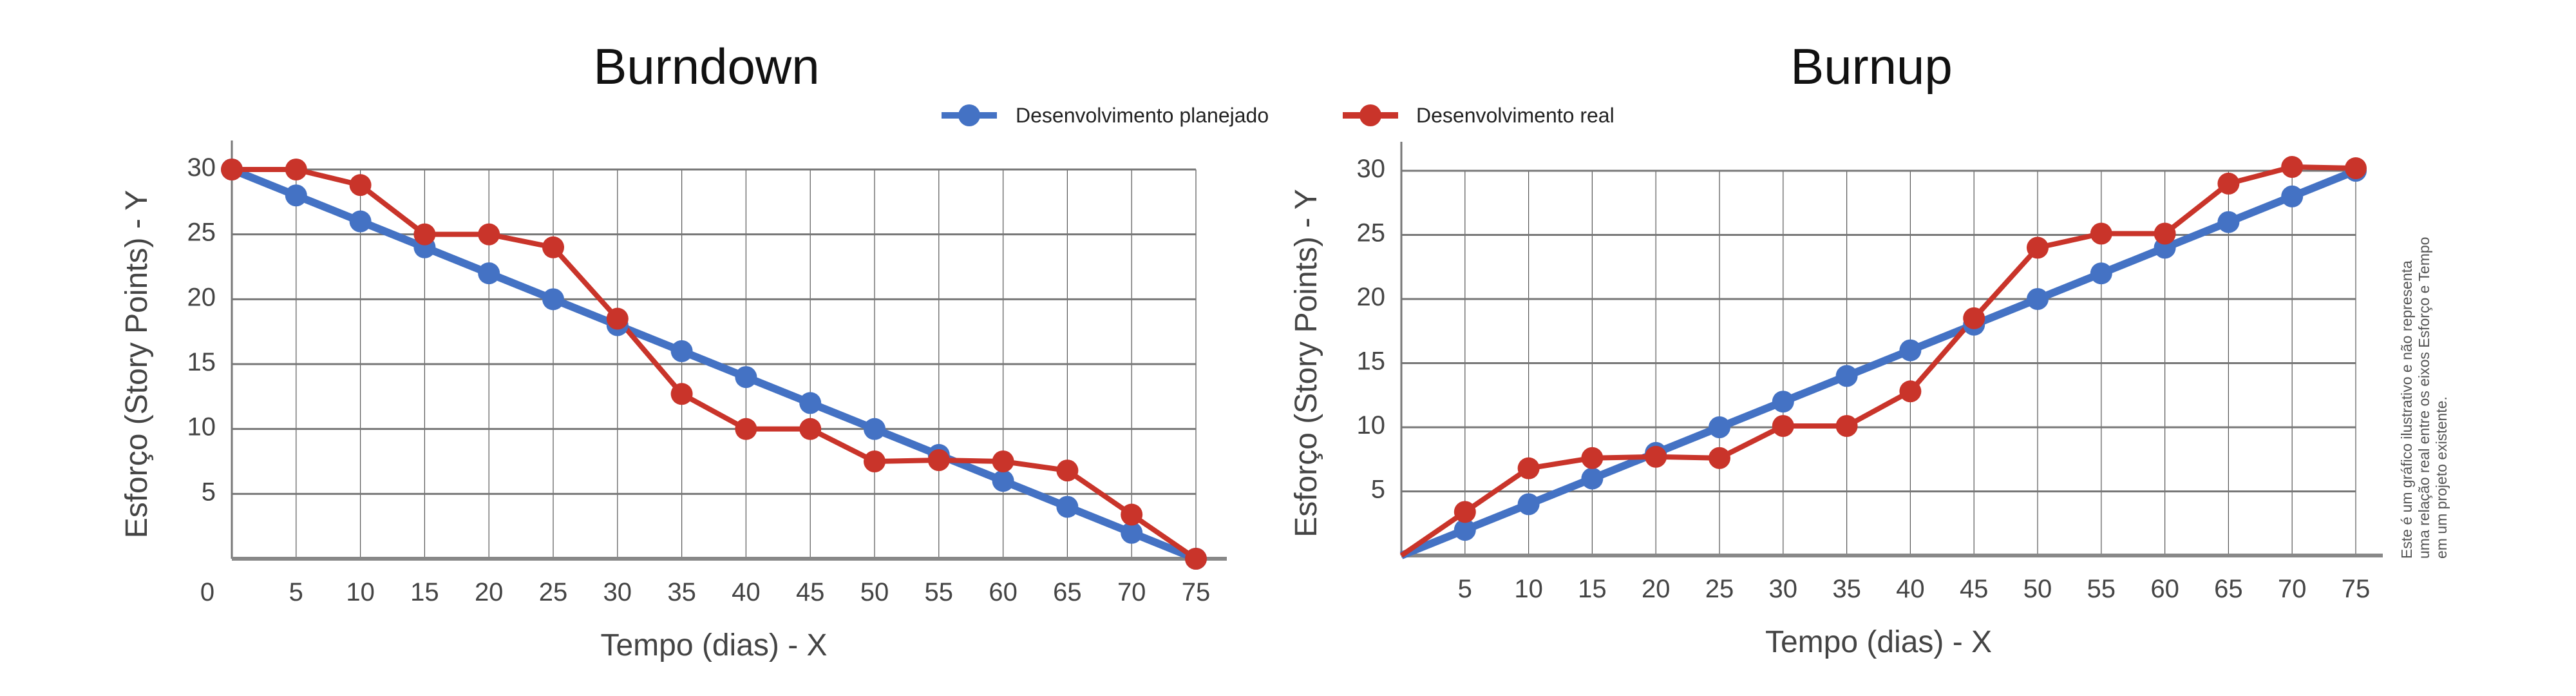 Image resolution: width=2576 pixels, height=696 pixels. What do you see at coordinates (2441, 477) in the screenshot?
I see `note-line-3: em um projeto existente.` at bounding box center [2441, 477].